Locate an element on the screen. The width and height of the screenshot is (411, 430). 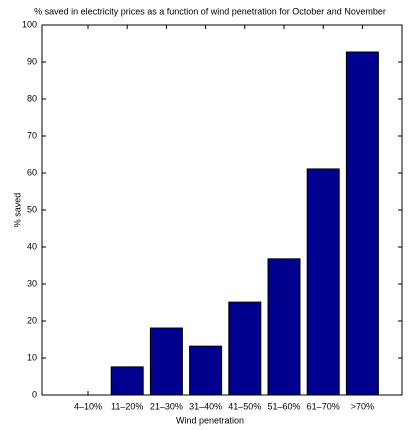
y-tick-label: 10 is located at coordinates (32, 357).